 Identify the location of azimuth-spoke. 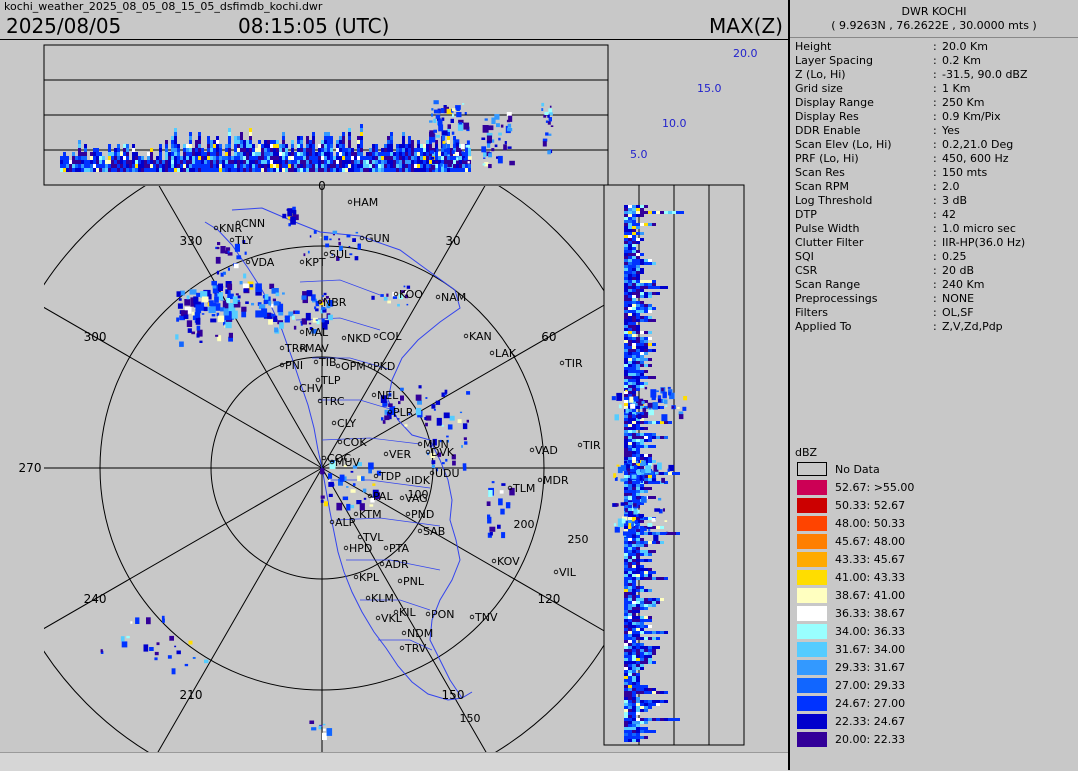
(183, 387).